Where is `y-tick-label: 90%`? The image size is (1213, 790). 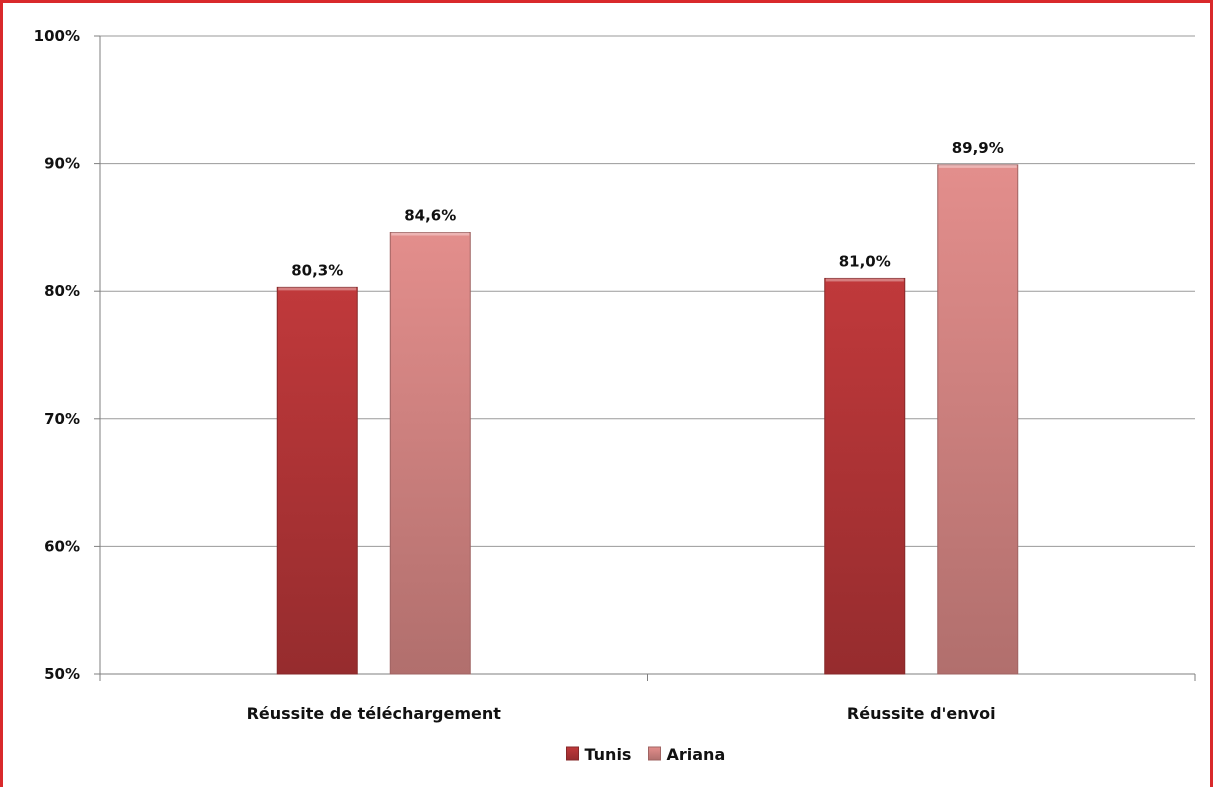 y-tick-label: 90% is located at coordinates (62, 164).